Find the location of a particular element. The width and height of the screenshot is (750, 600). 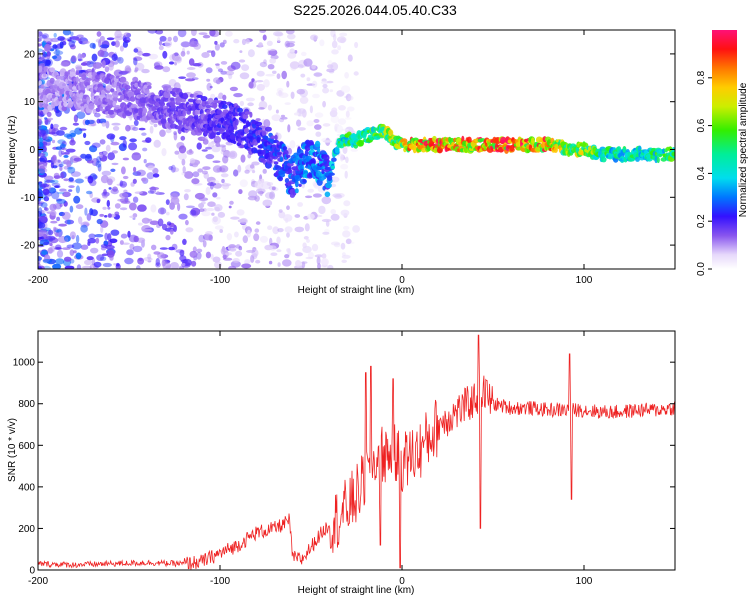

y-tick-label: 800 is located at coordinates (26, 404).